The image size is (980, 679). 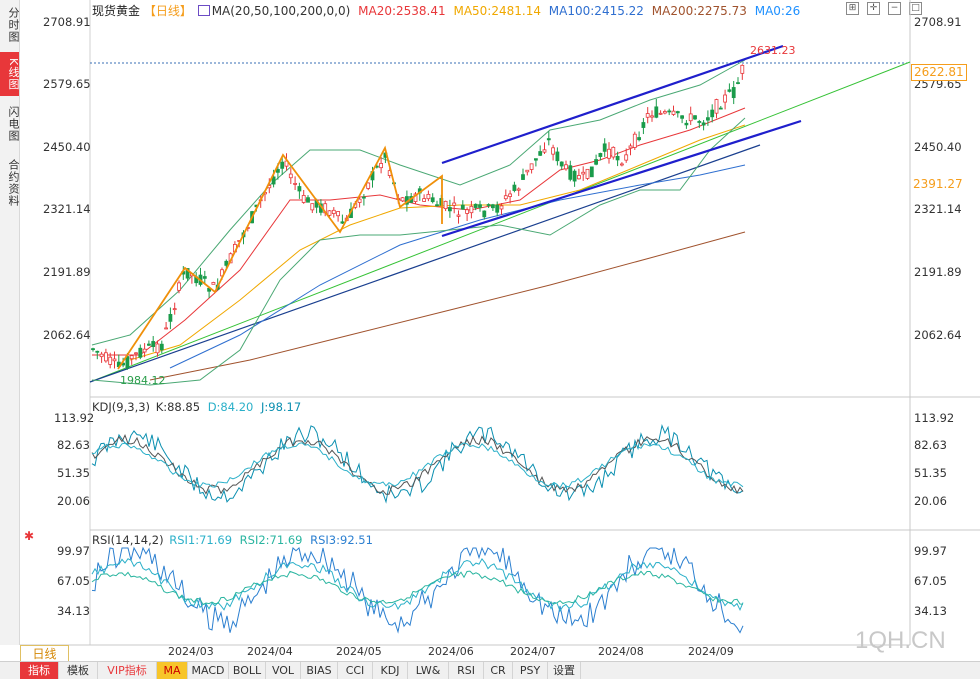 What do you see at coordinates (852, 8) in the screenshot?
I see `layout-icon: ⊞` at bounding box center [852, 8].